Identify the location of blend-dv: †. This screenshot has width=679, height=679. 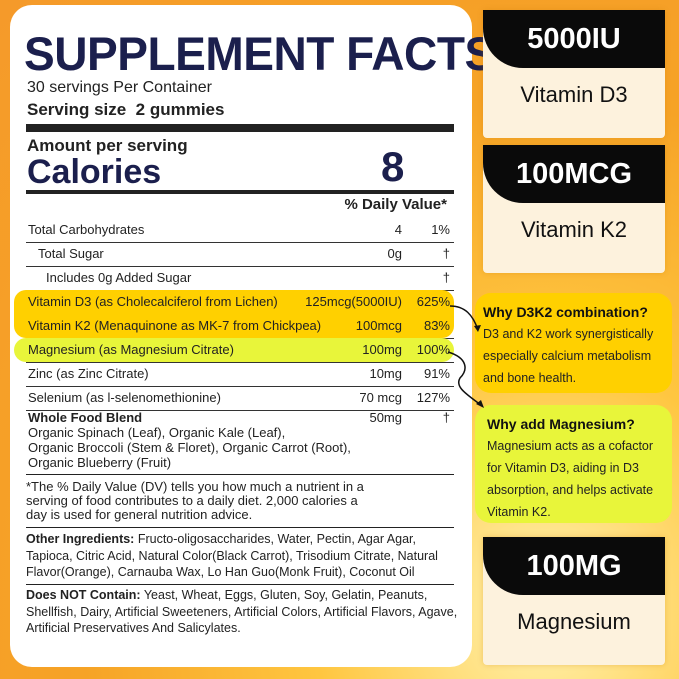
(446, 417).